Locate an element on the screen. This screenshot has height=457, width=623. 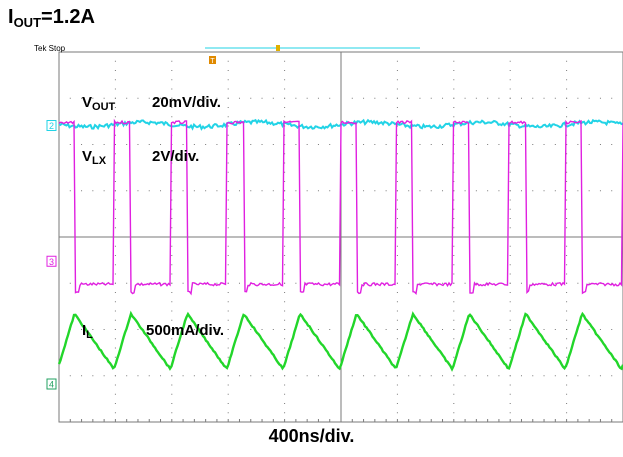
il-label: IL is located at coordinates (87, 331).